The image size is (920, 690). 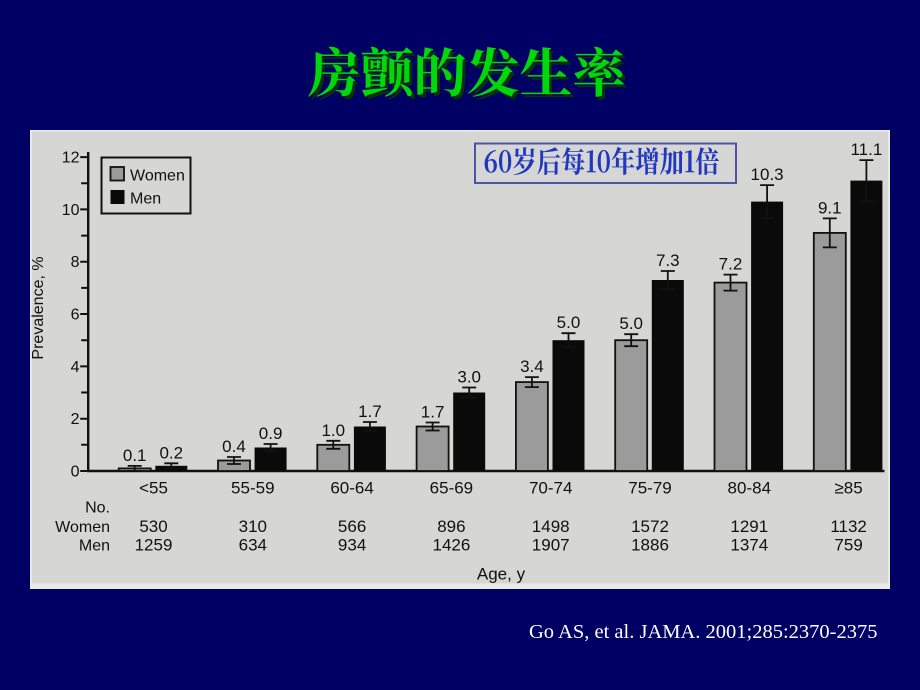 What do you see at coordinates (75, 472) in the screenshot?
I see `svg-text: 0` at bounding box center [75, 472].